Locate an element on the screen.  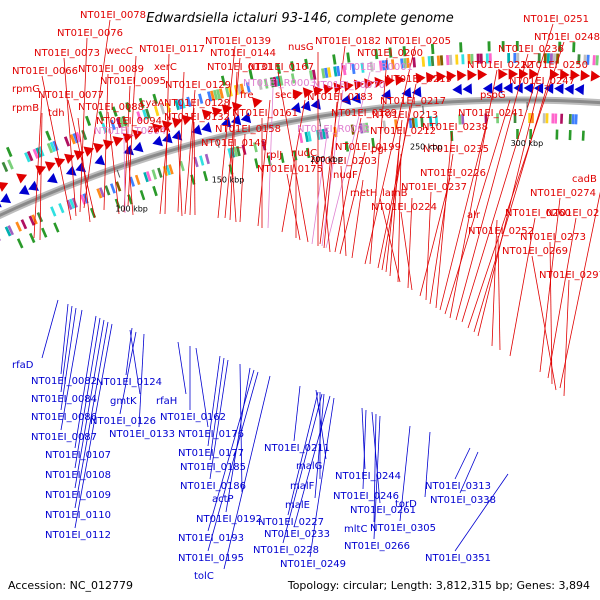
gene-label: rplJ is located at coordinates (274, 155).